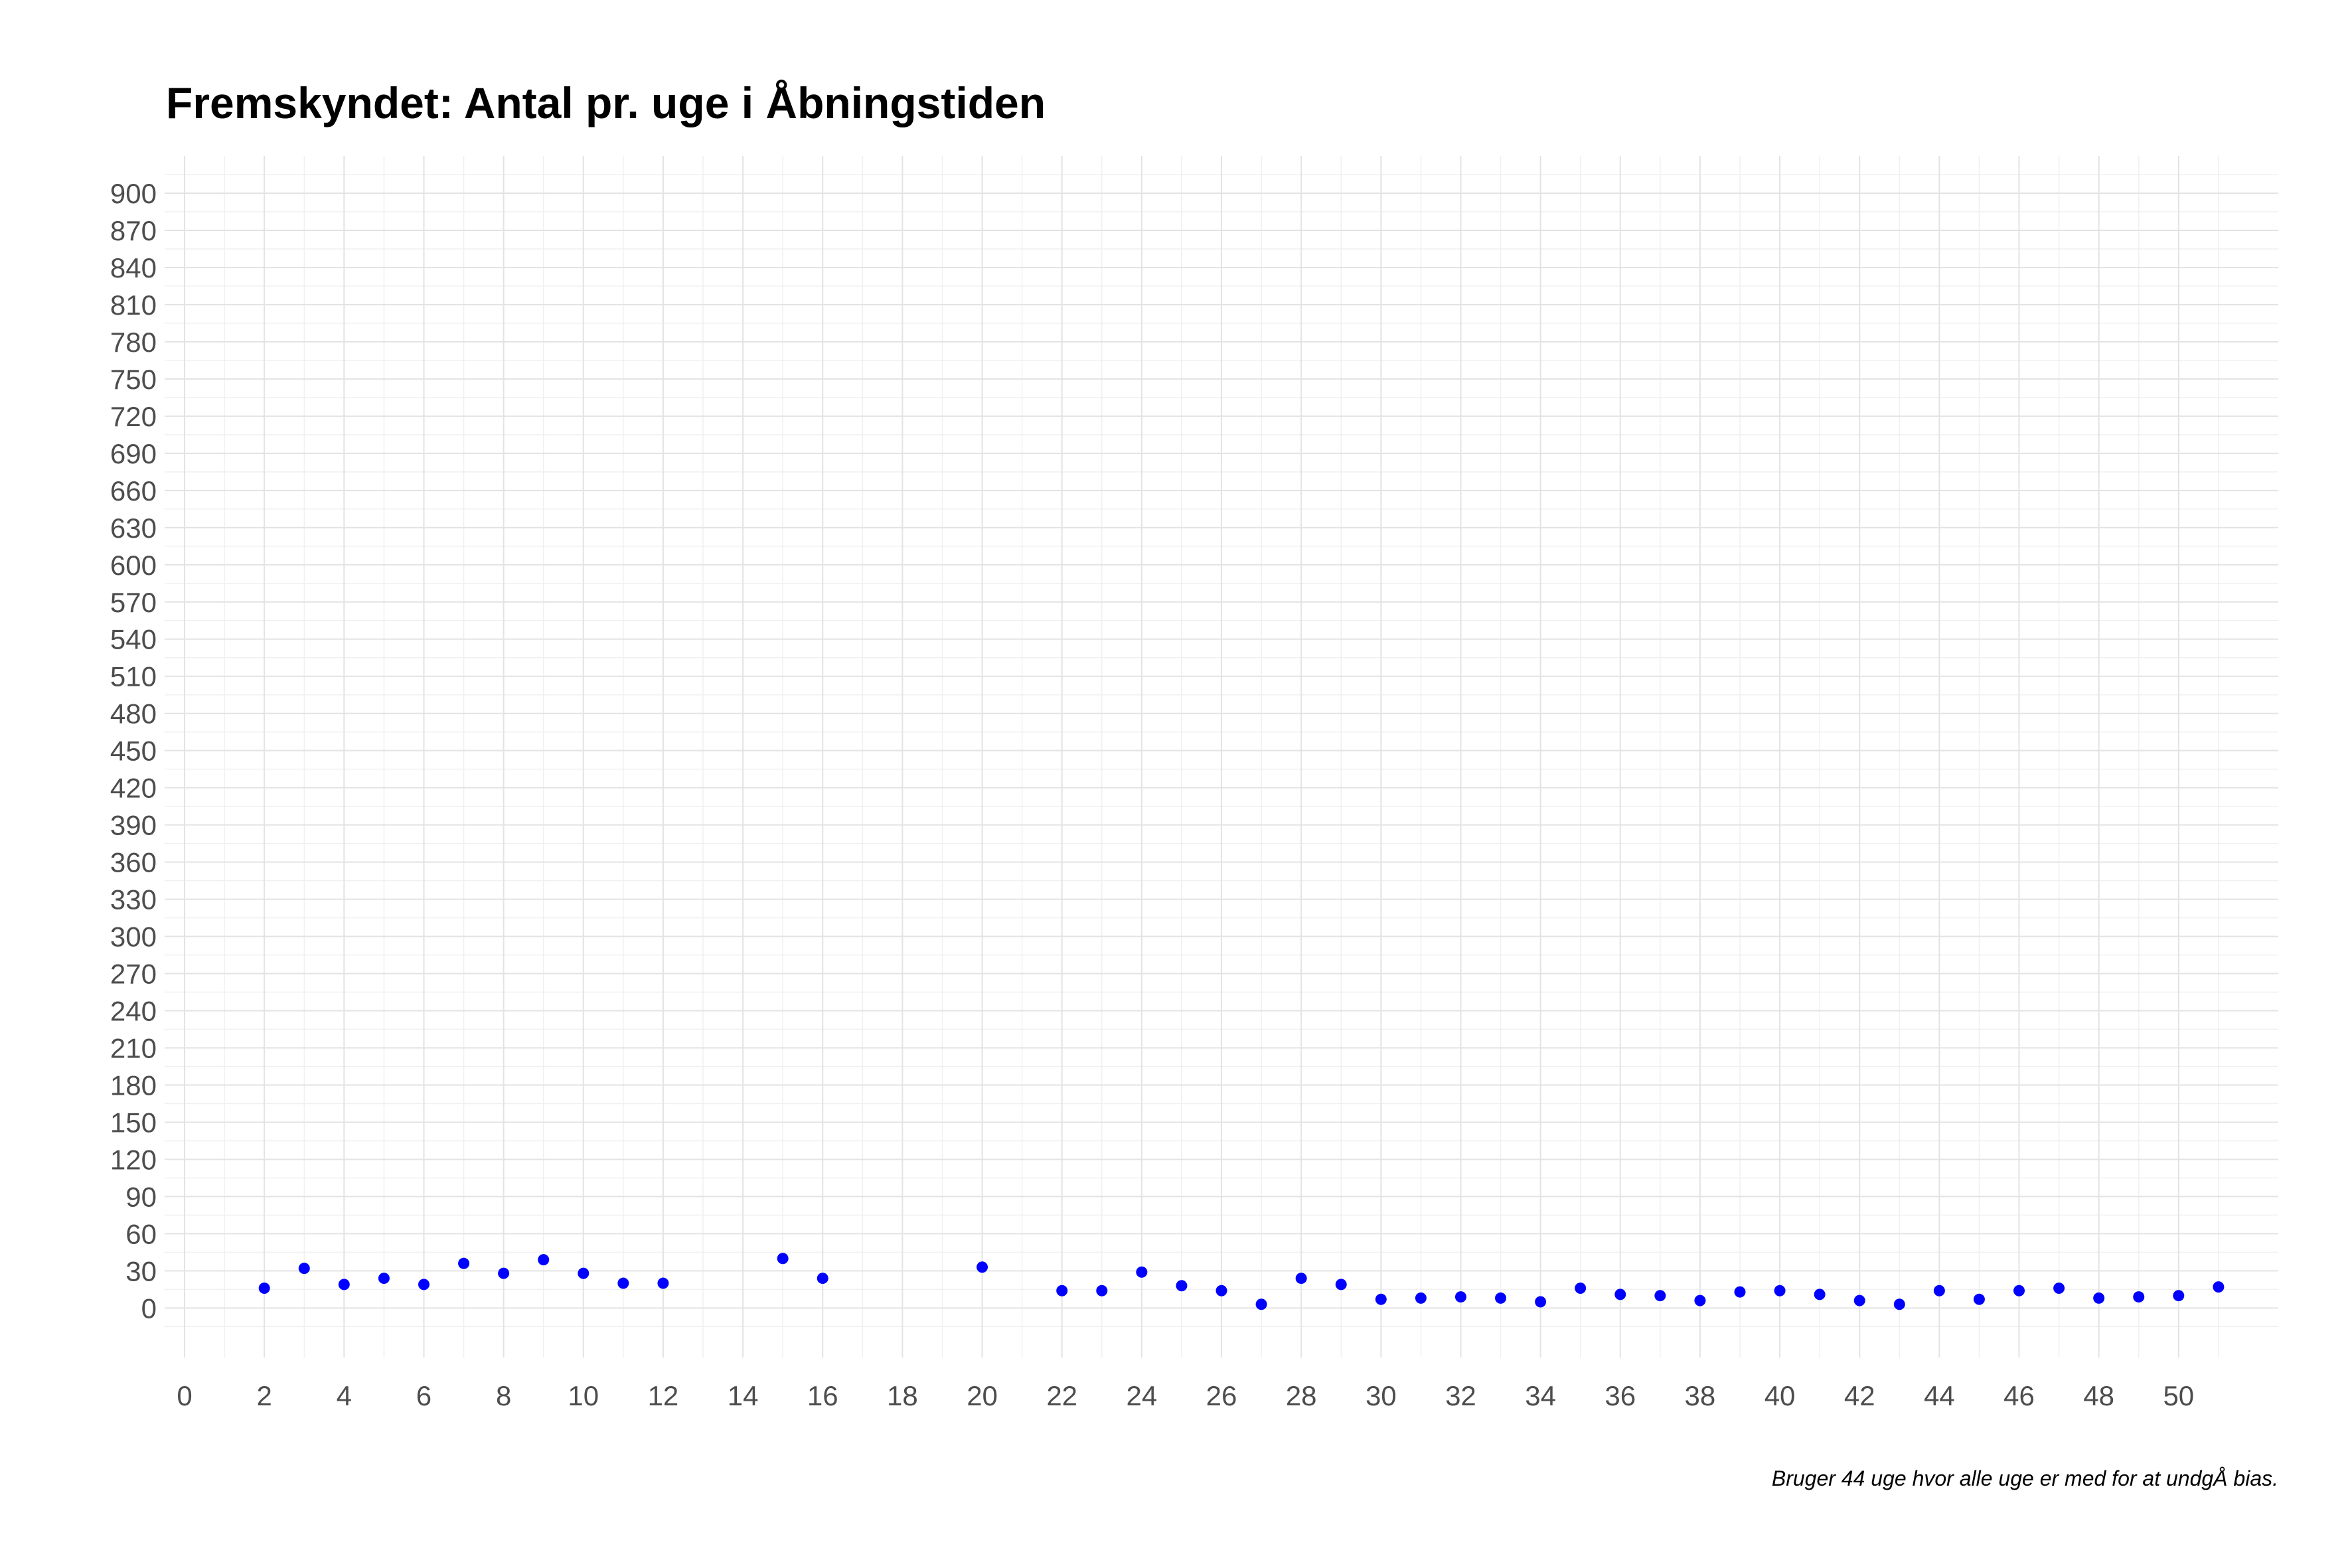 The height and width of the screenshot is (1568, 2352). I want to click on y-tick-label: 870, so click(134, 231).